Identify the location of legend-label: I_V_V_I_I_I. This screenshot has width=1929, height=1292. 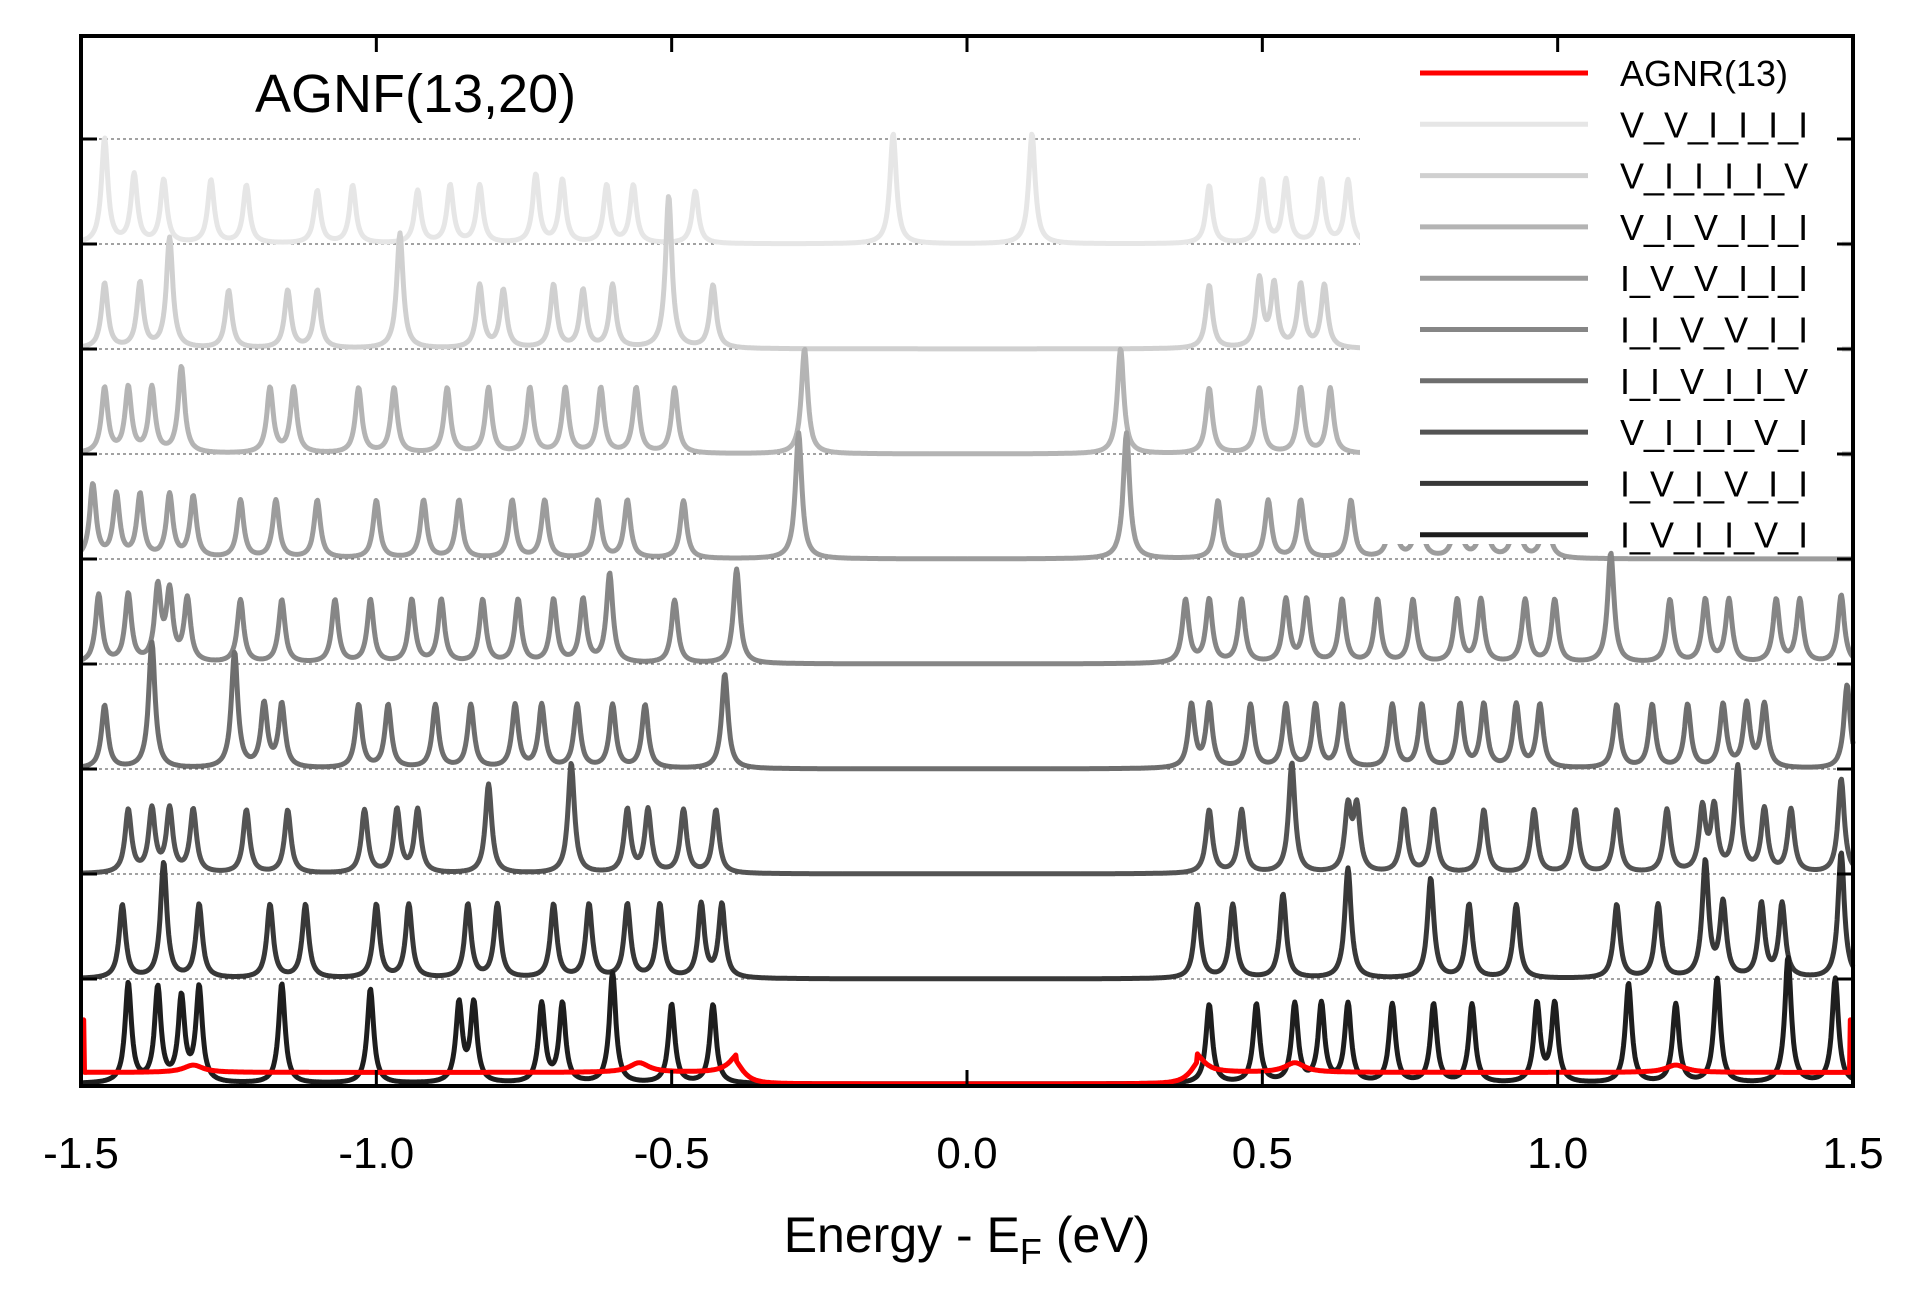
(1714, 278).